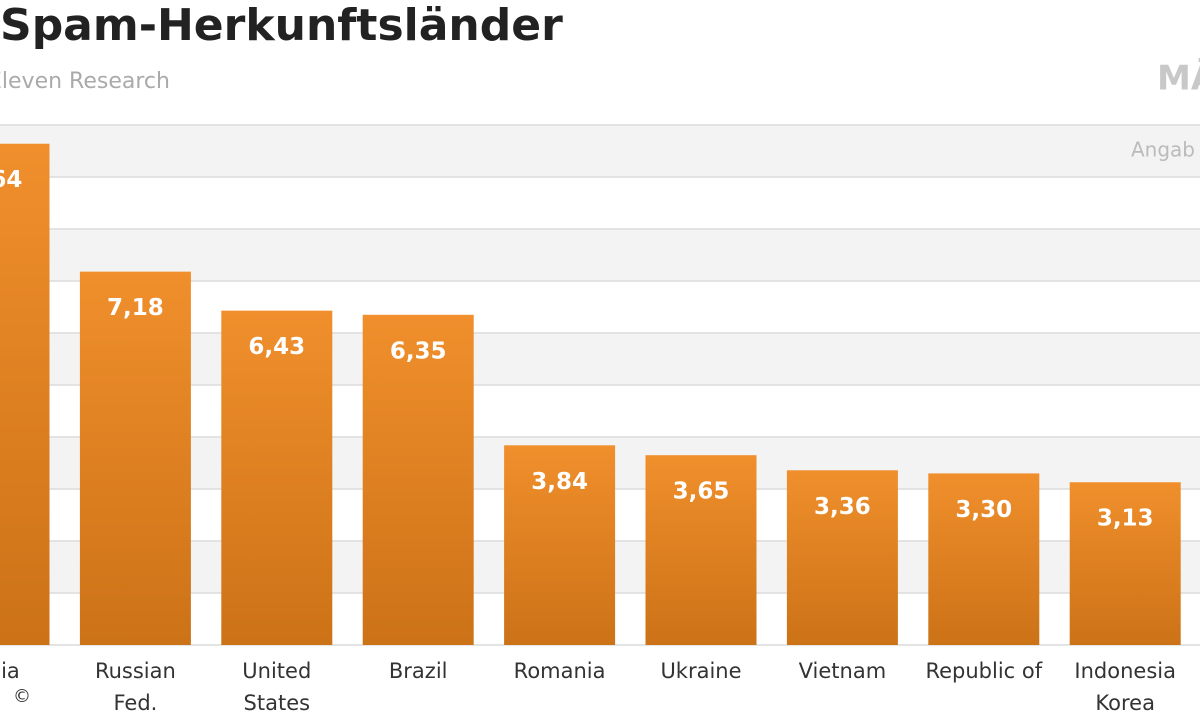  I want to click on x-tick-label: India, so click(10, 671).